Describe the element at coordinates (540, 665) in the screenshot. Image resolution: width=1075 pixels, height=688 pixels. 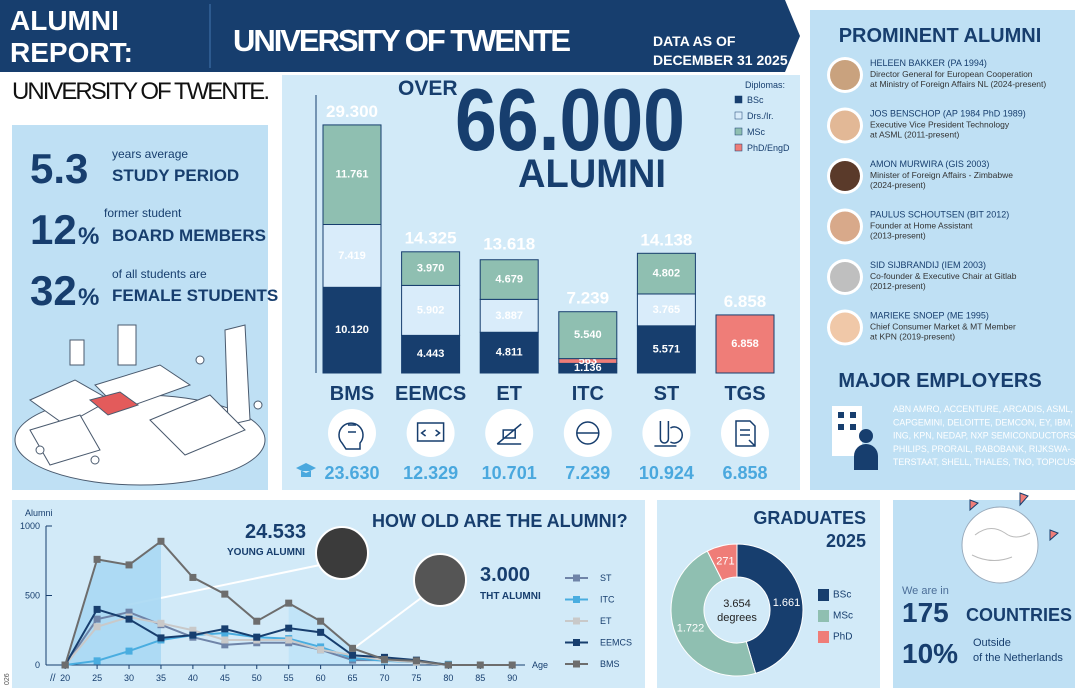
I see `x-axis-label: Age` at that location.